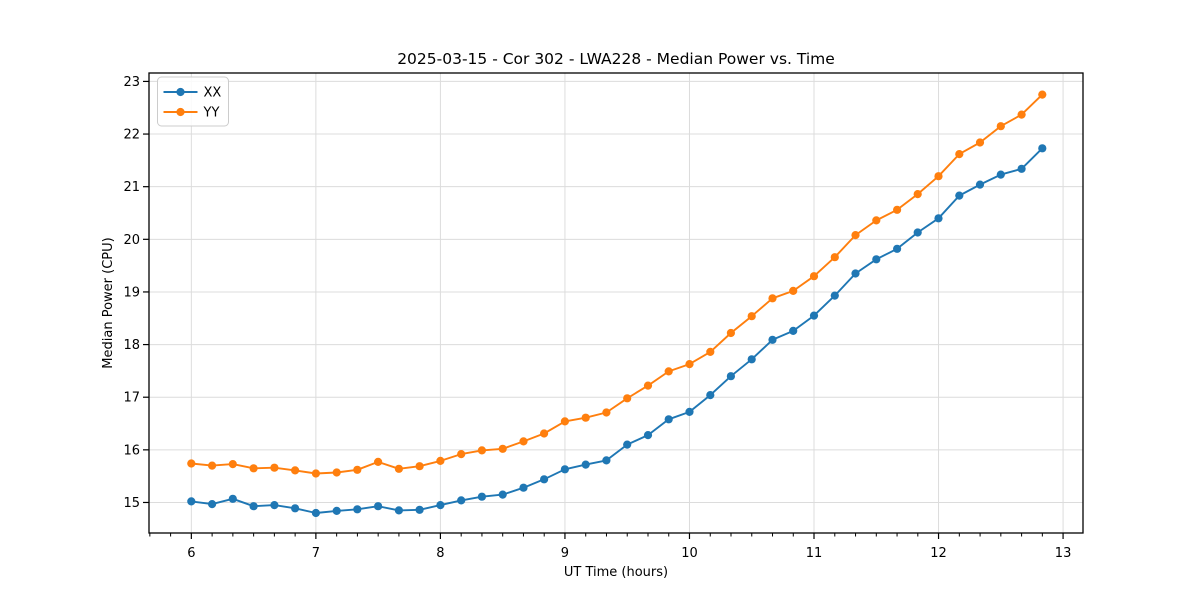 The image size is (1200, 600). Describe the element at coordinates (814, 553) in the screenshot. I see `x-tick-label: 11` at that location.